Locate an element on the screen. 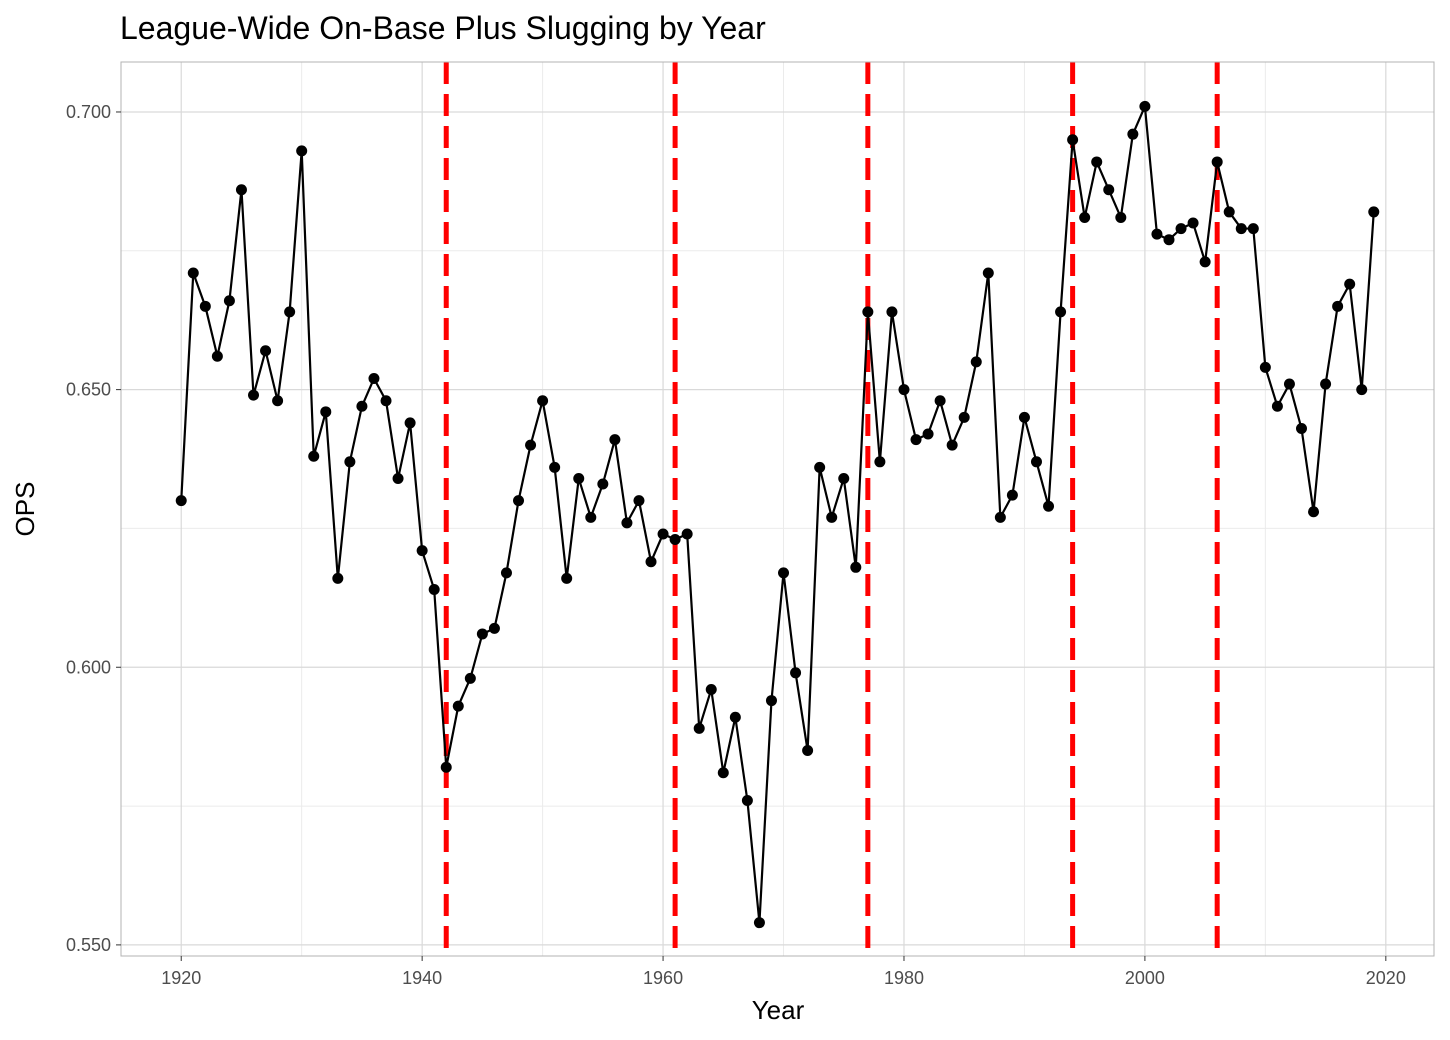  data-point-2019 is located at coordinates (1374, 212).